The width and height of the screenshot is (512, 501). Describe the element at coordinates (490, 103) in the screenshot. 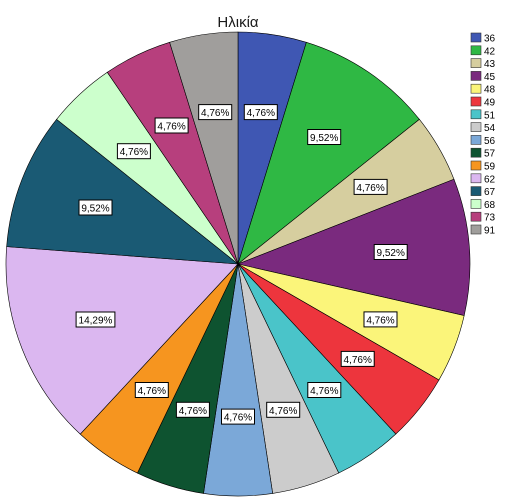

I see `legend-label-49: 49` at that location.